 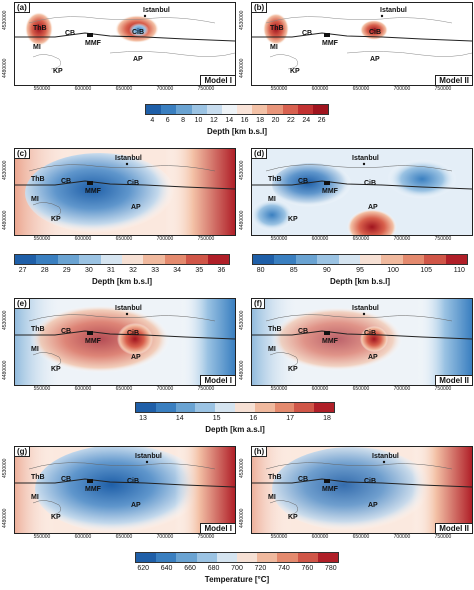 I want to click on panel-label: (b), so click(x=260, y=8).